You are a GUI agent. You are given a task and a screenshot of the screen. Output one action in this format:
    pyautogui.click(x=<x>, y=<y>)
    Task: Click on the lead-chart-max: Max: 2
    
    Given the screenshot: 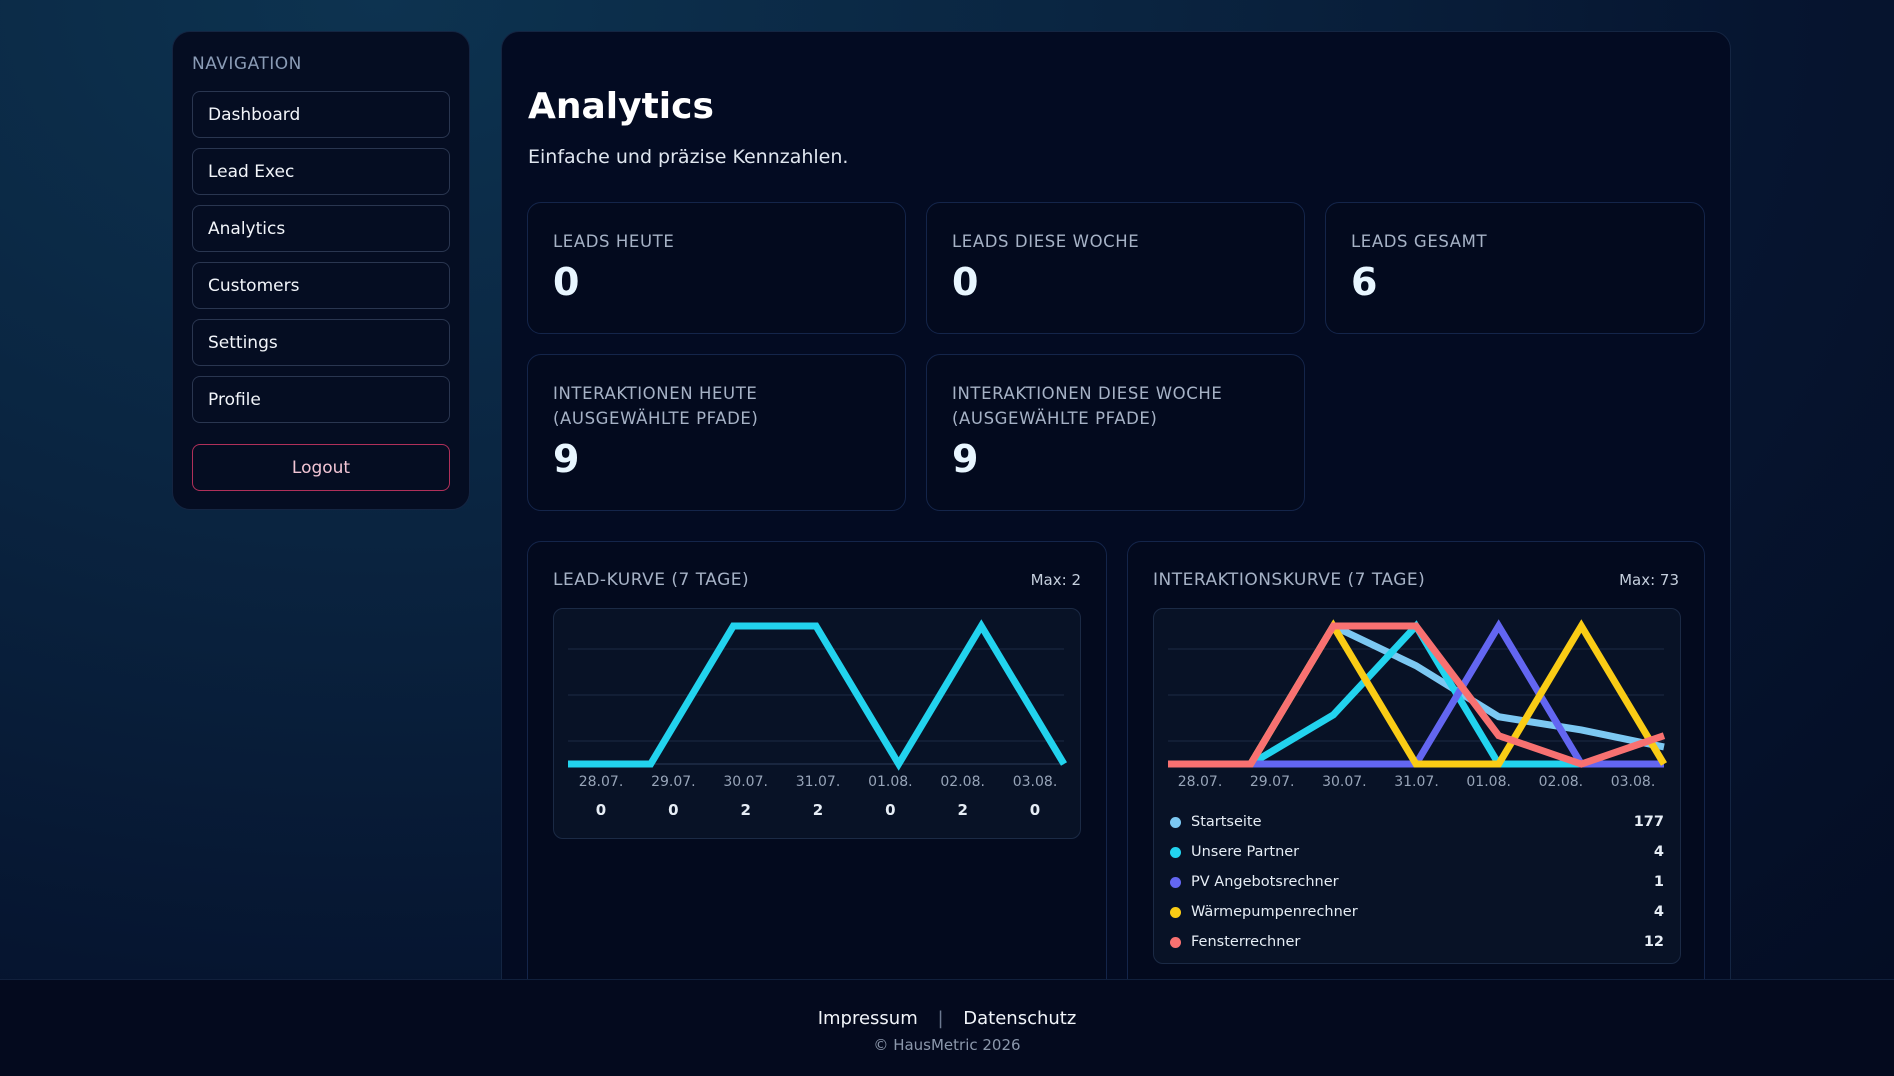 What is the action you would take?
    pyautogui.click(x=1055, y=580)
    